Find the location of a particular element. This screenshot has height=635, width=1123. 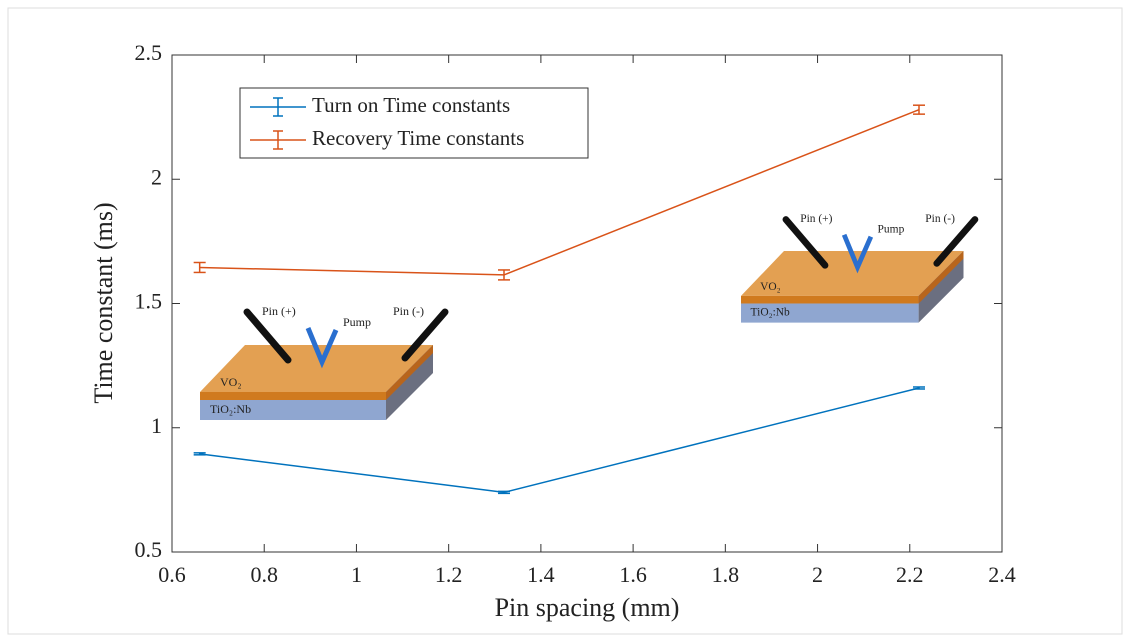

x-tick-label: 1.8 is located at coordinates (726, 574).